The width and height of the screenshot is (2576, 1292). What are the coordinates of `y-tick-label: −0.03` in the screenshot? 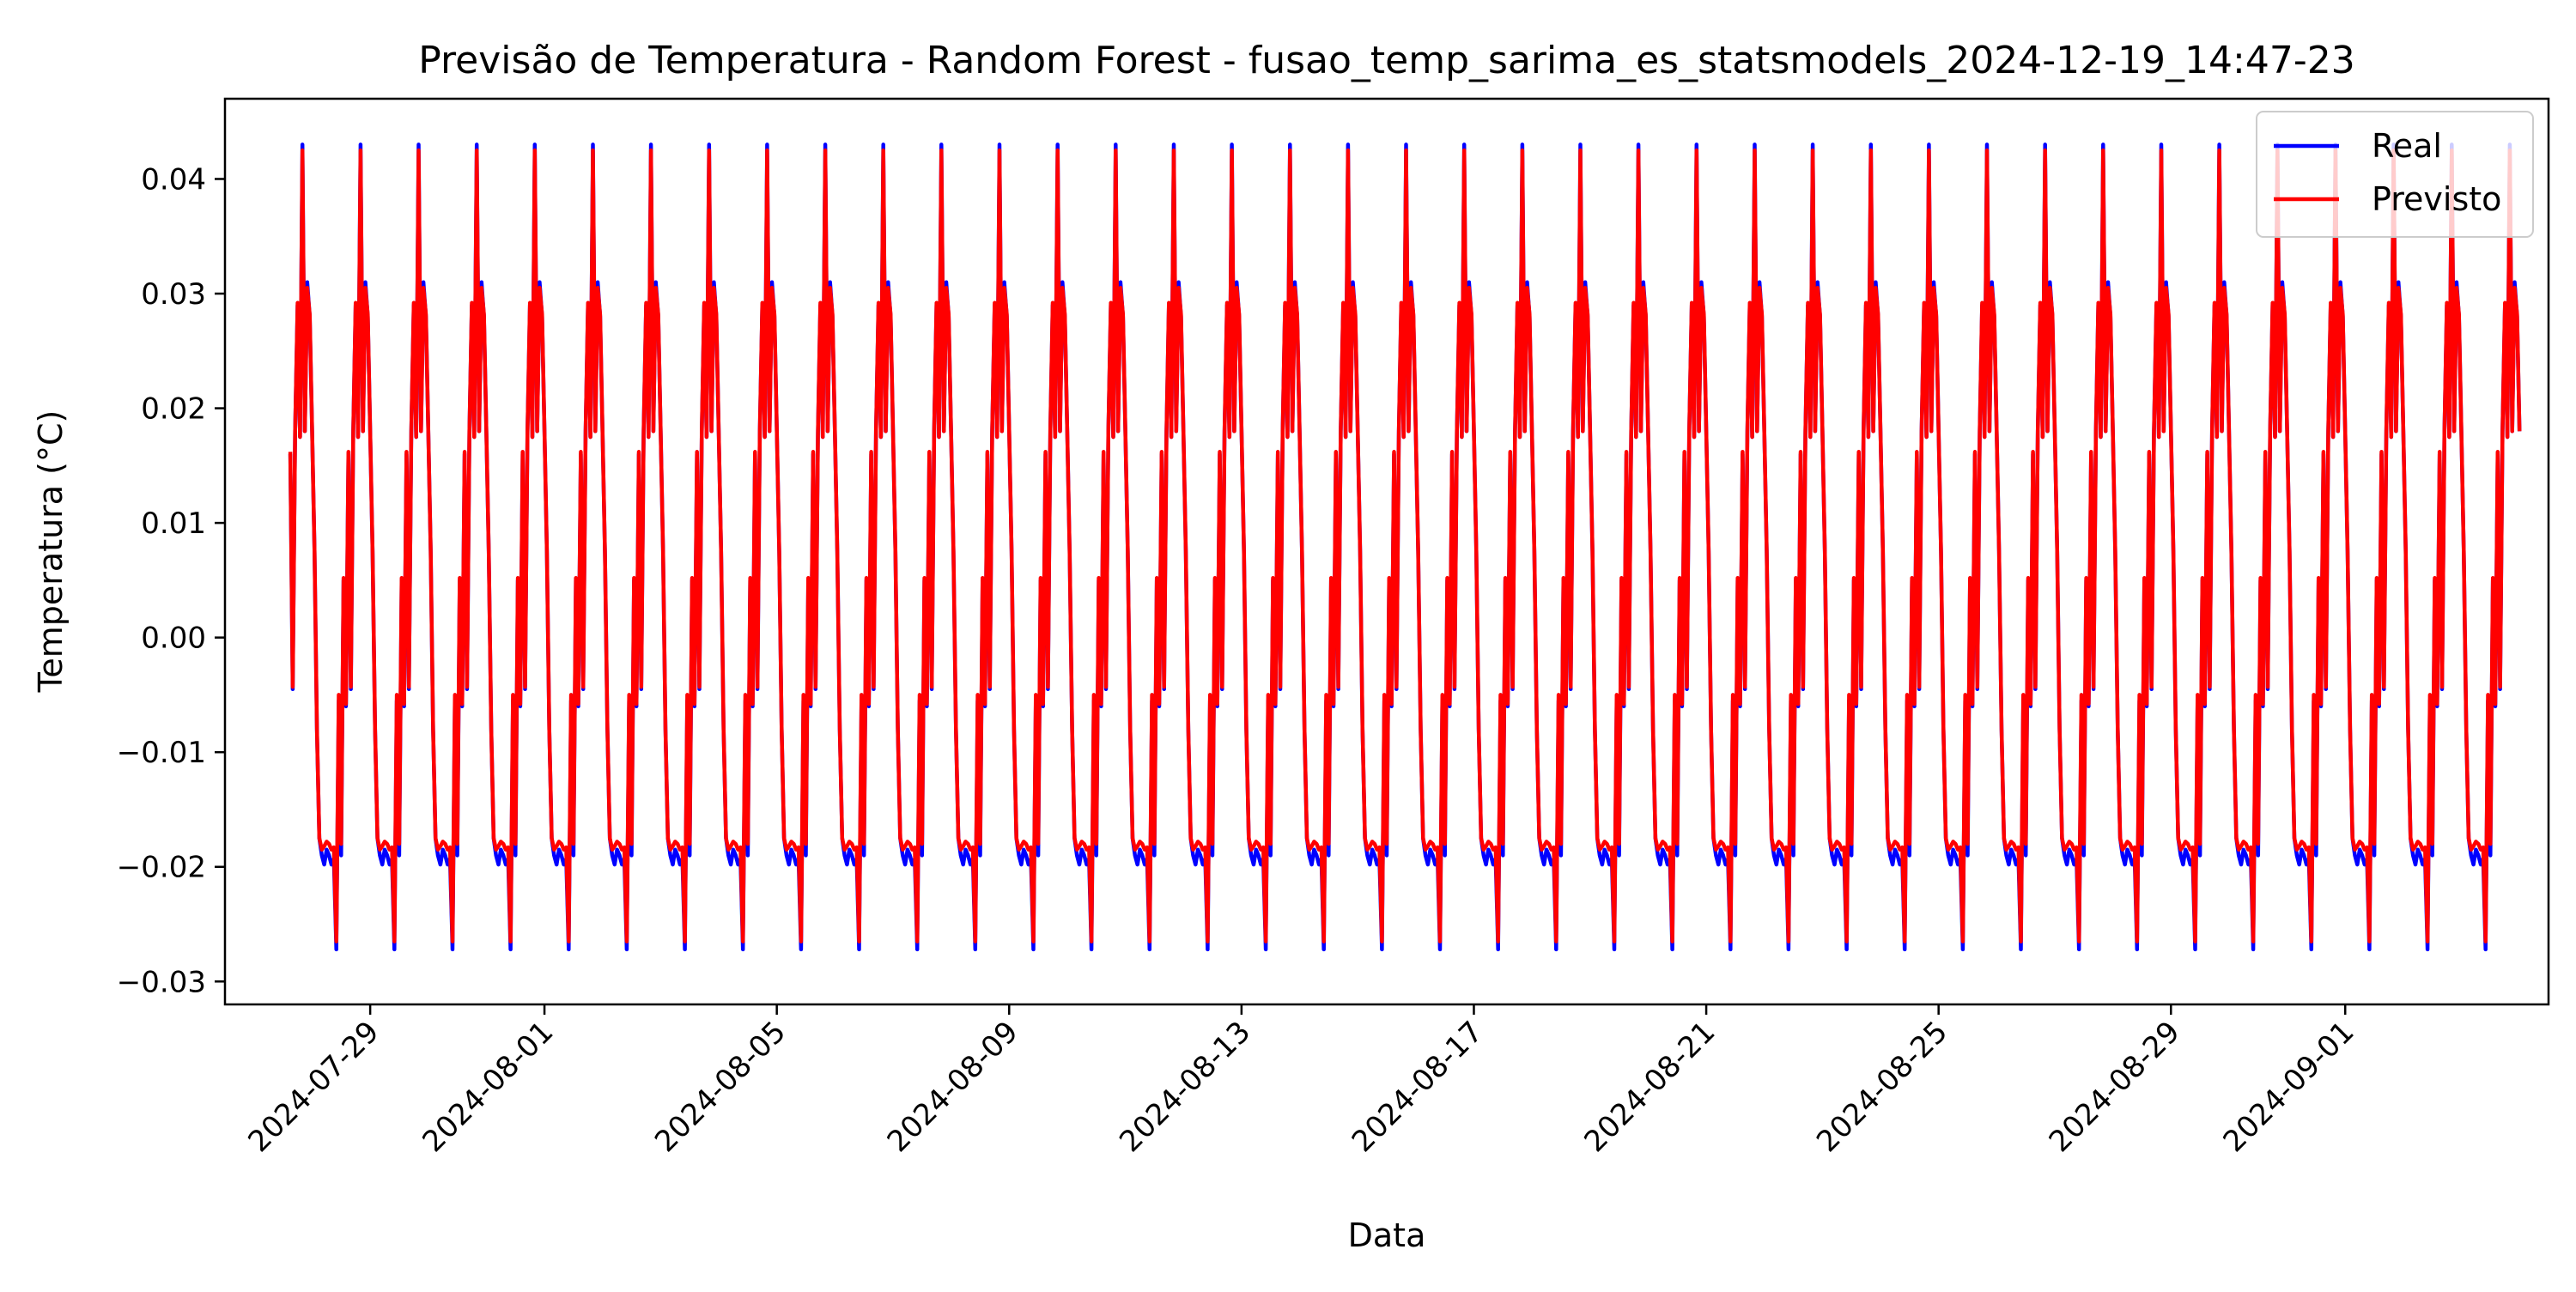 It's located at (161, 982).